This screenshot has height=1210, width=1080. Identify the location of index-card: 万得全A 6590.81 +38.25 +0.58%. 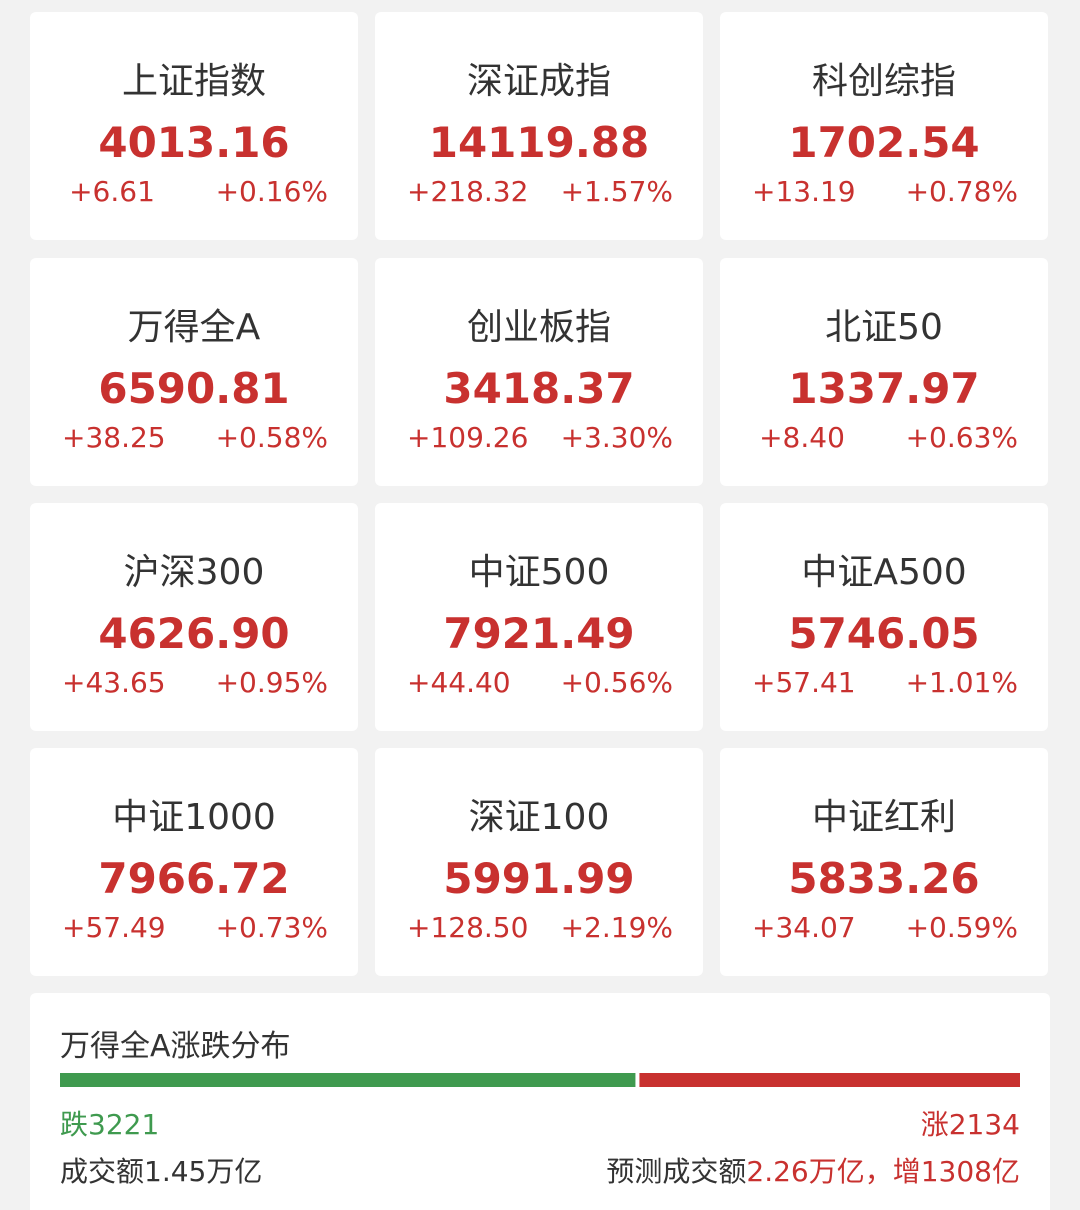
(194, 372).